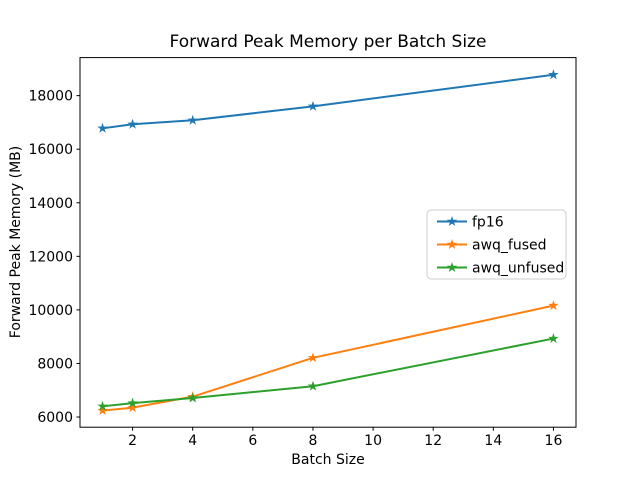 The image size is (640, 480). Describe the element at coordinates (50, 257) in the screenshot. I see `y-tick-label: 12000` at that location.